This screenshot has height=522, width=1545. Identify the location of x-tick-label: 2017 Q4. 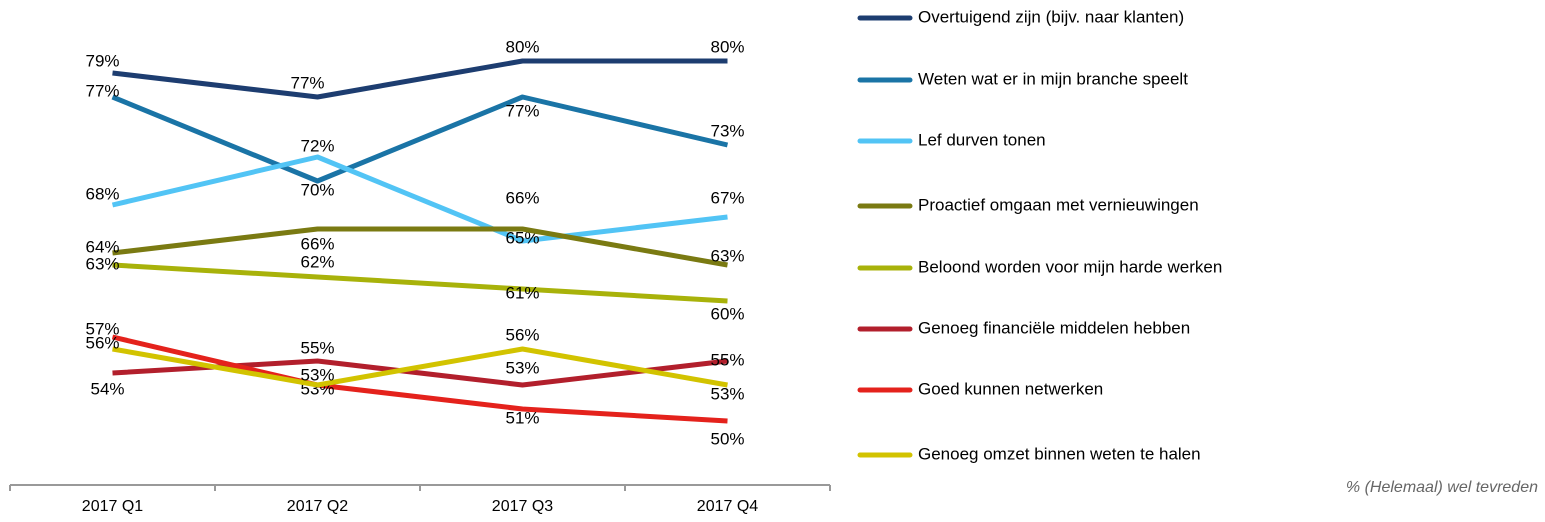
(727, 506).